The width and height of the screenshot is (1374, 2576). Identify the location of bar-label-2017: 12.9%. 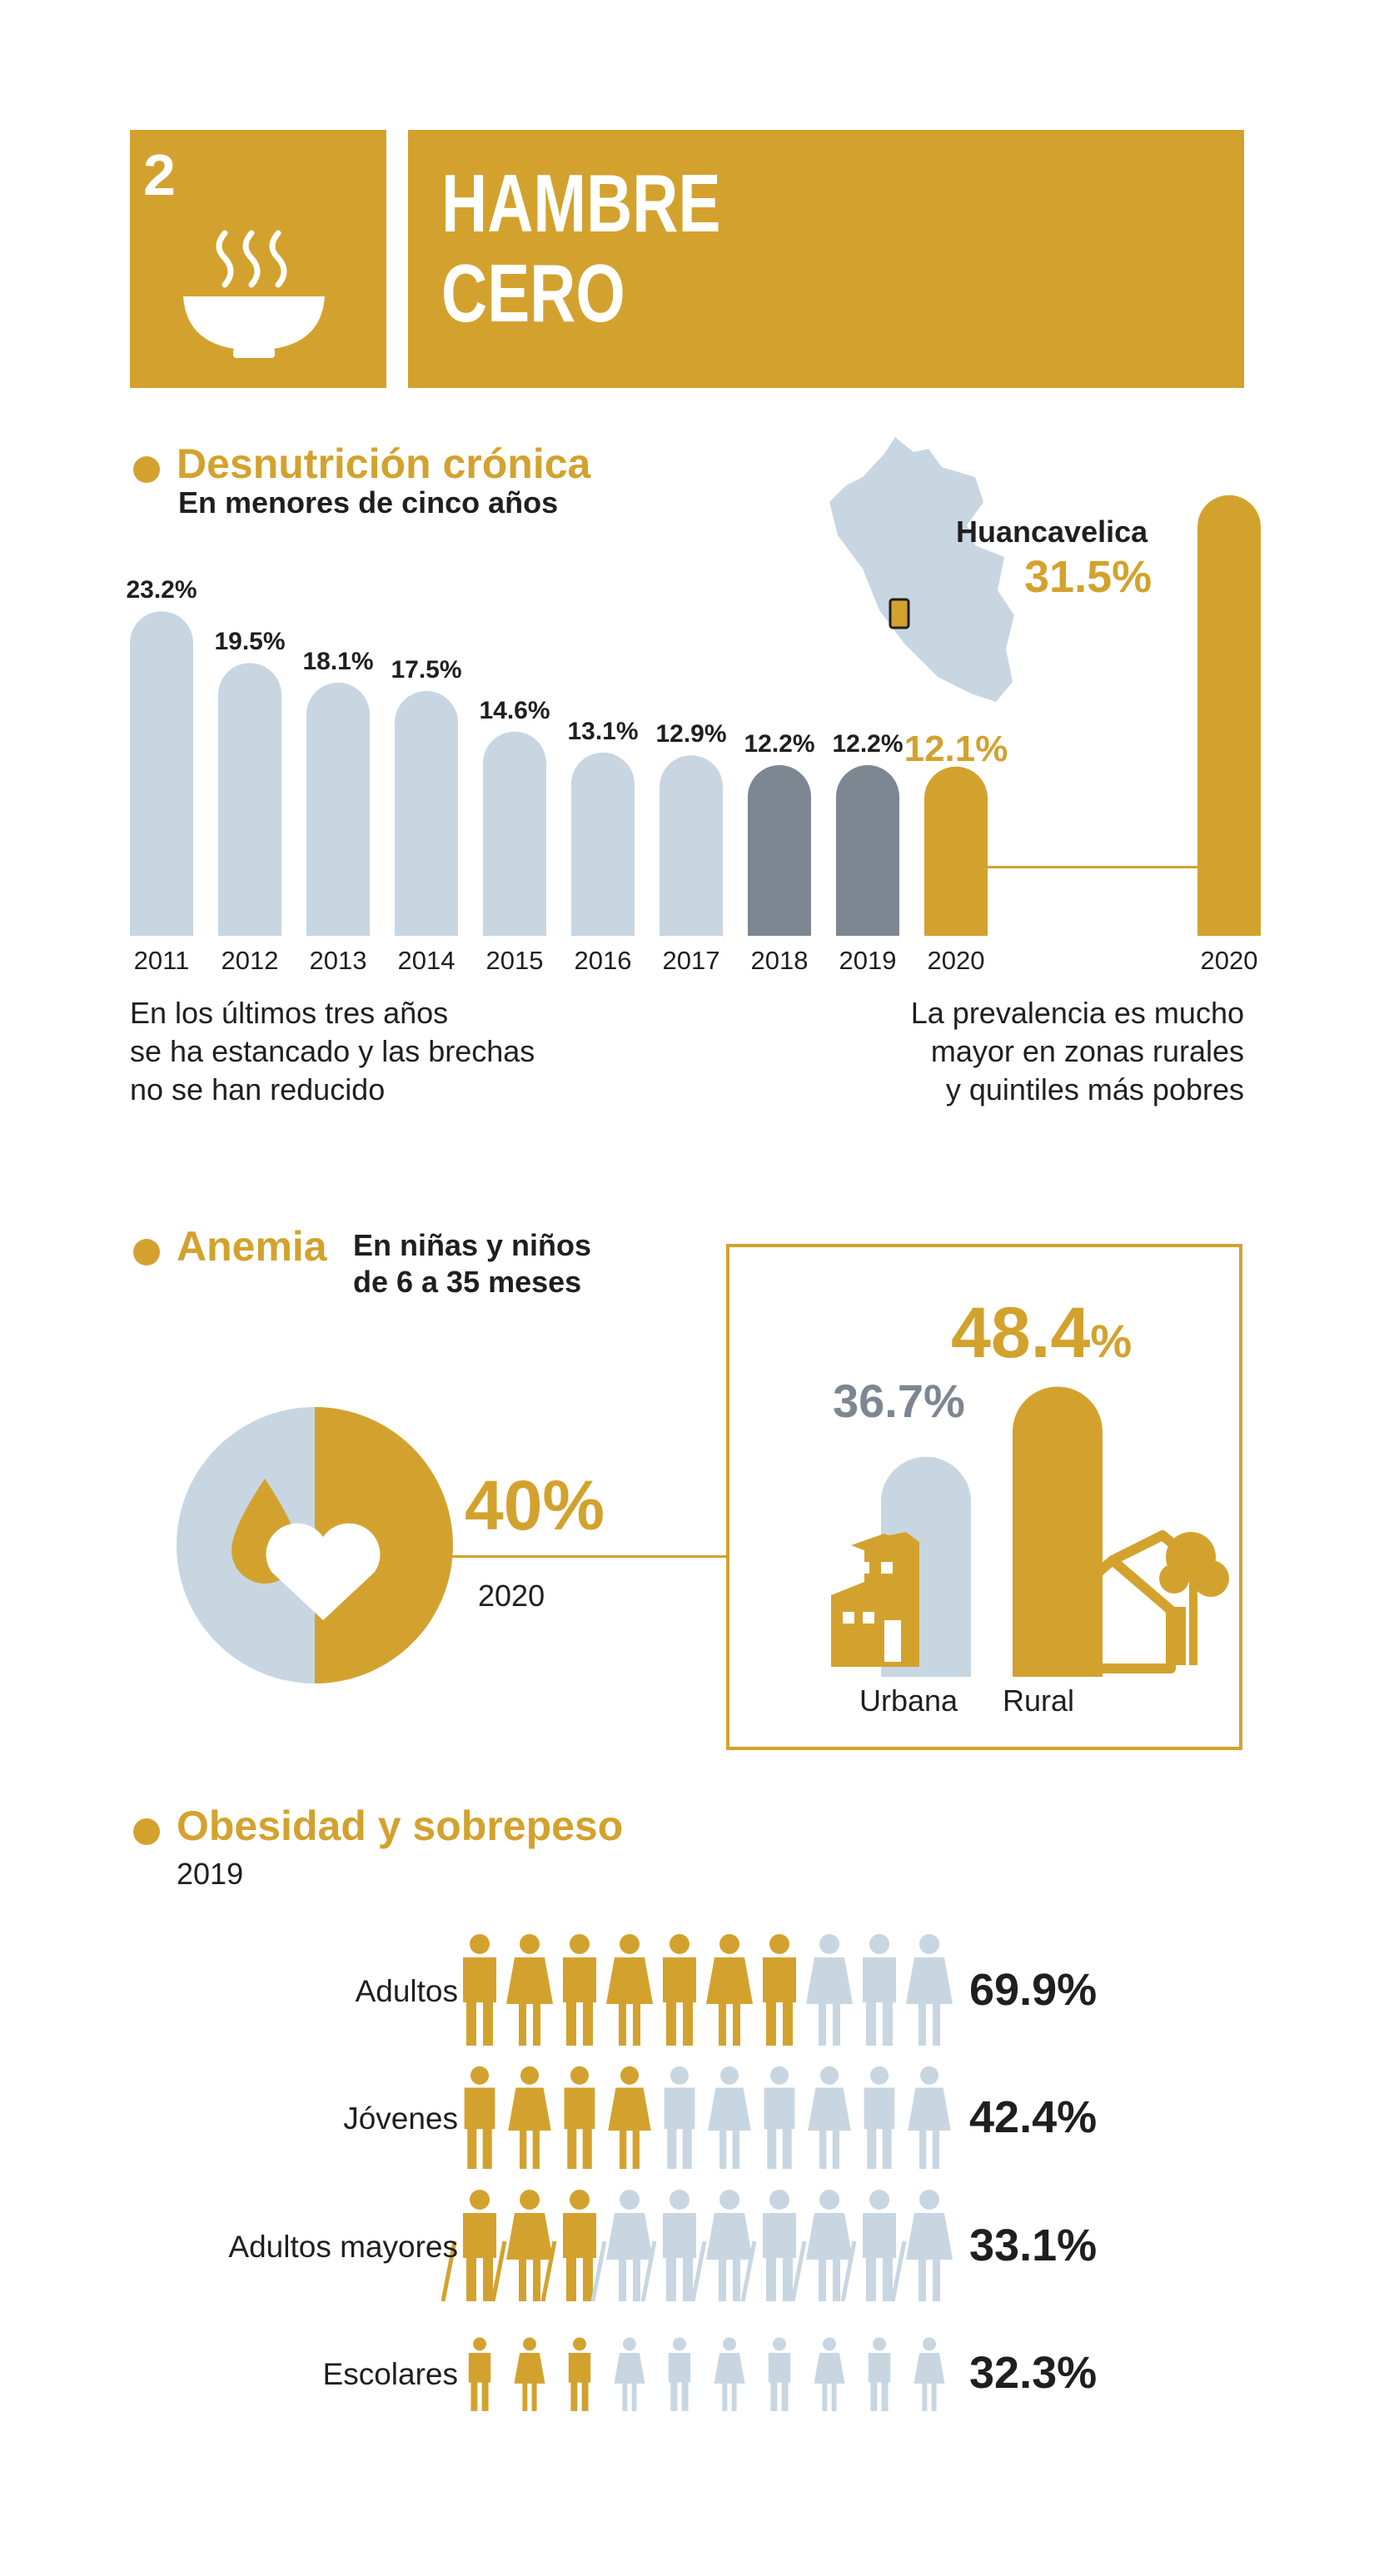
(691, 734).